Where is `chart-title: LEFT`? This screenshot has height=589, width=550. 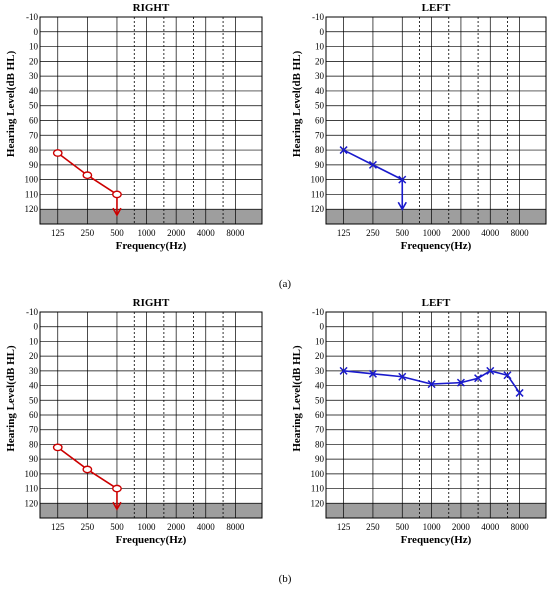
chart-title: LEFT is located at coordinates (436, 303).